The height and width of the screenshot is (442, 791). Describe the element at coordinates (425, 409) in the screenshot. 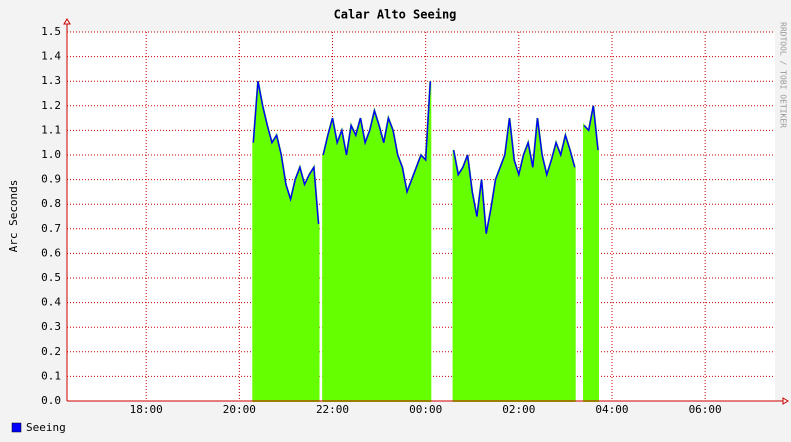

I see `x-tick-label: 00:00` at that location.